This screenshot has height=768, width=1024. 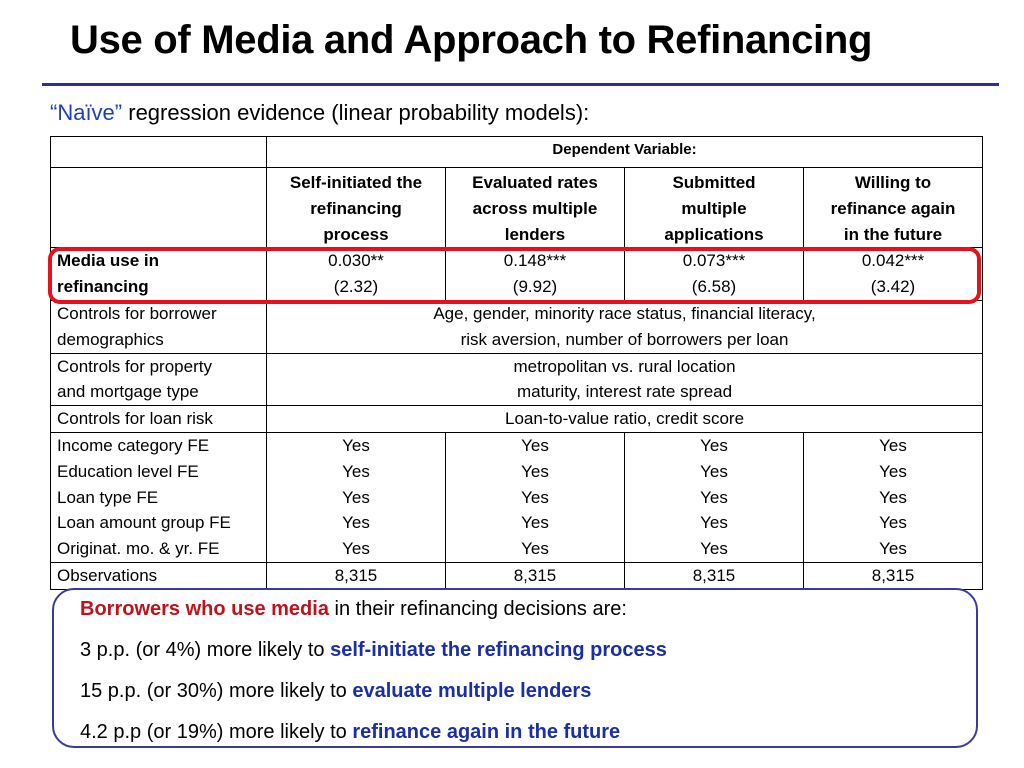 I want to click on coefficient-cell: 0.030** (2.32), so click(x=356, y=274).